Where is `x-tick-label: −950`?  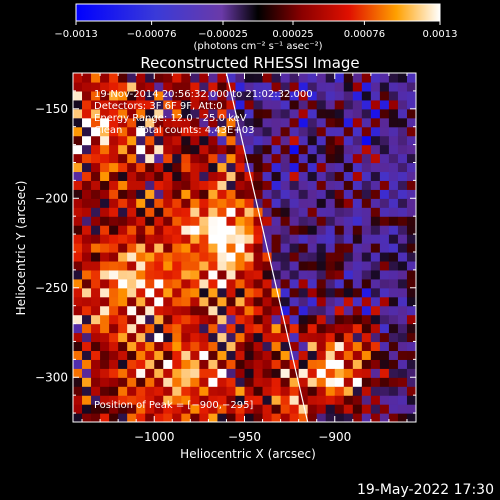 x-tick-label: −950 is located at coordinates (244, 437).